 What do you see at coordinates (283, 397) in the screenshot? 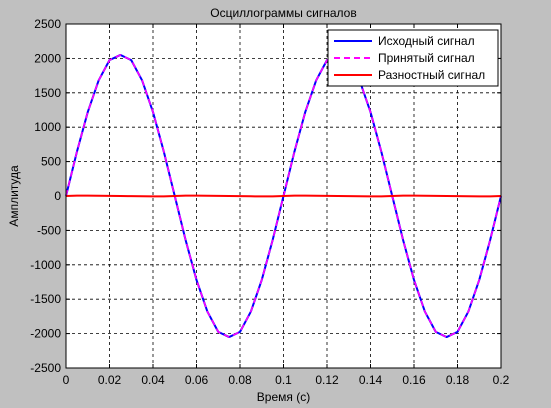
I see `x-axis-label: Время (с)` at bounding box center [283, 397].